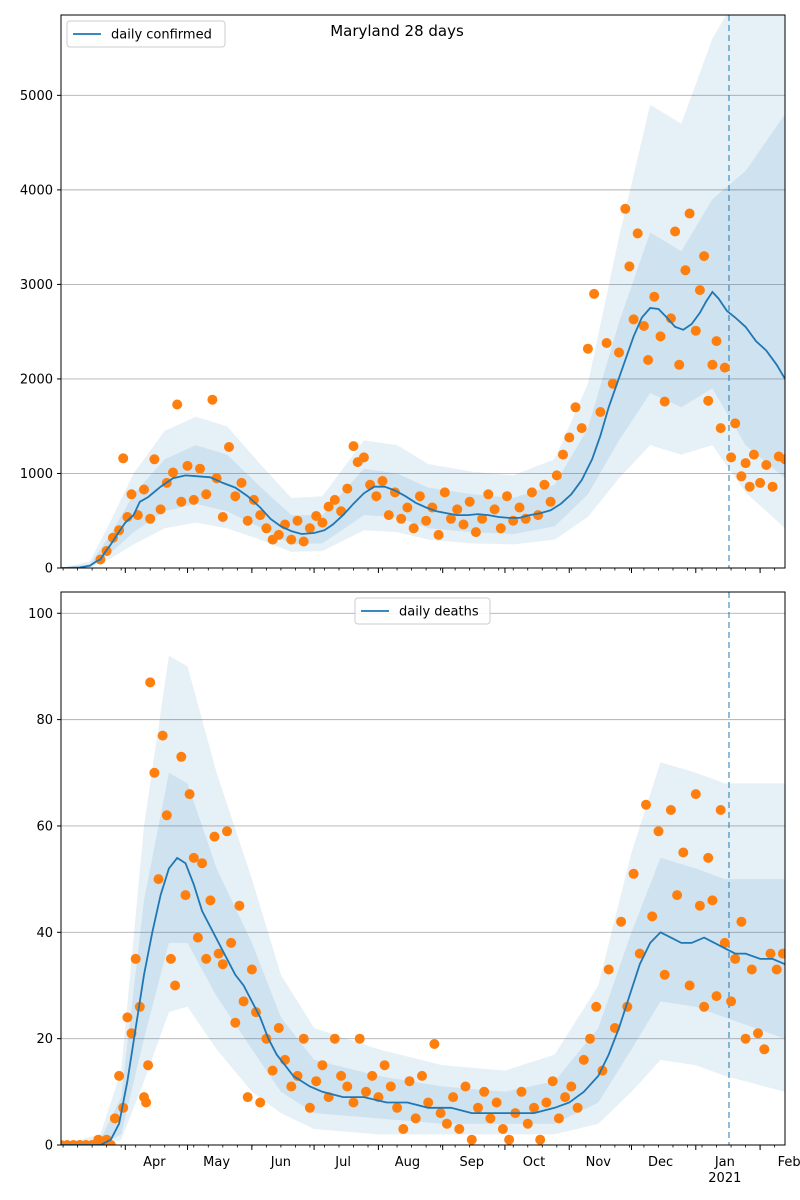 This screenshot has width=800, height=1200. Describe the element at coordinates (36, 379) in the screenshot. I see `y-tick-label: 2000` at that location.